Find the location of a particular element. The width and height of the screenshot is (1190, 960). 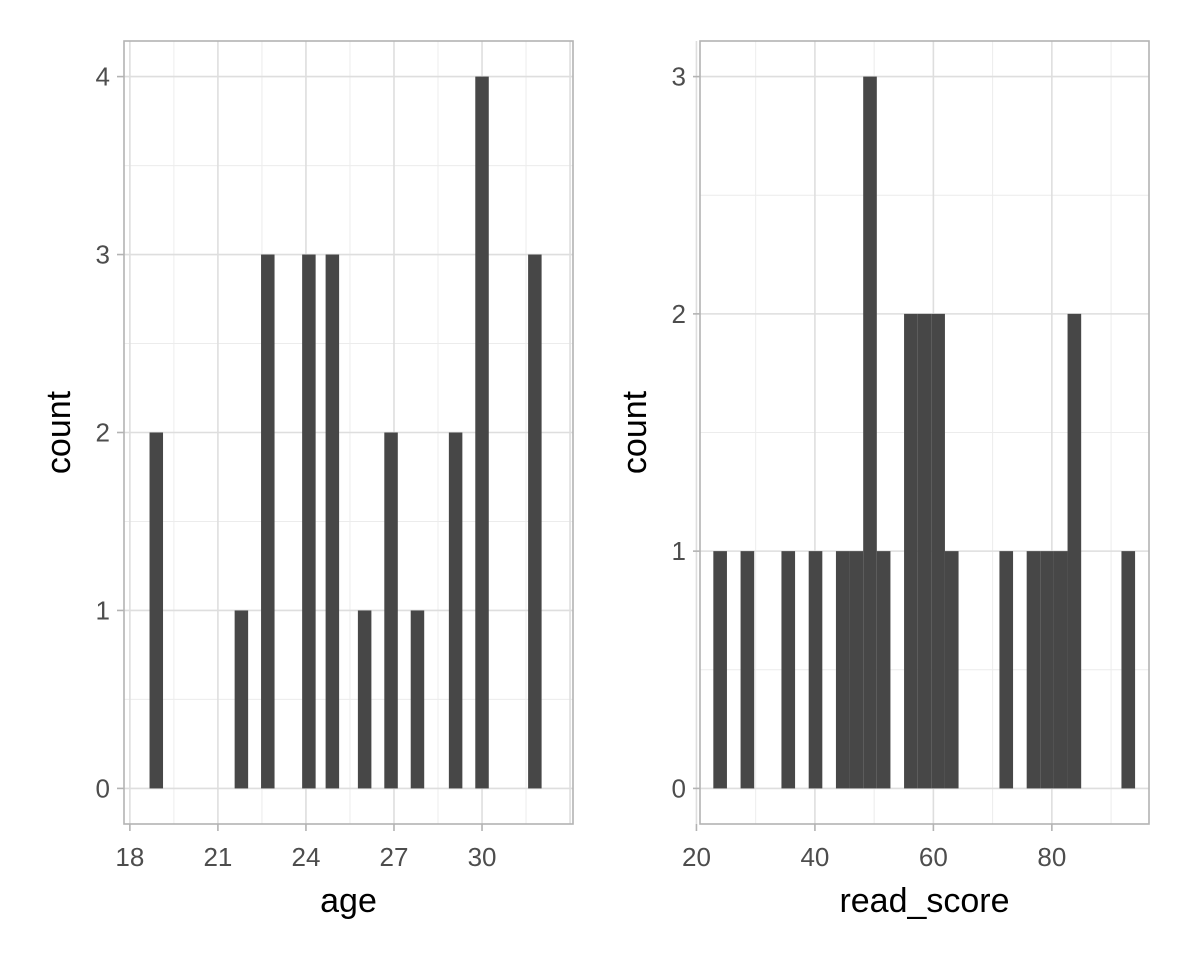

x-tick-label: 21 is located at coordinates (217, 857).